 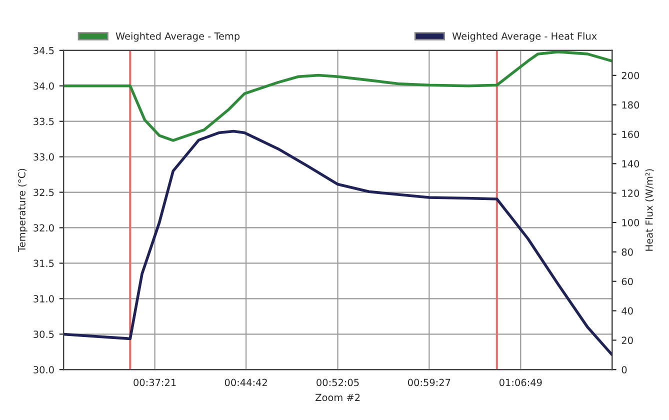 What do you see at coordinates (23, 210) in the screenshot?
I see `y-axis-title: Temperature (°C)` at bounding box center [23, 210].